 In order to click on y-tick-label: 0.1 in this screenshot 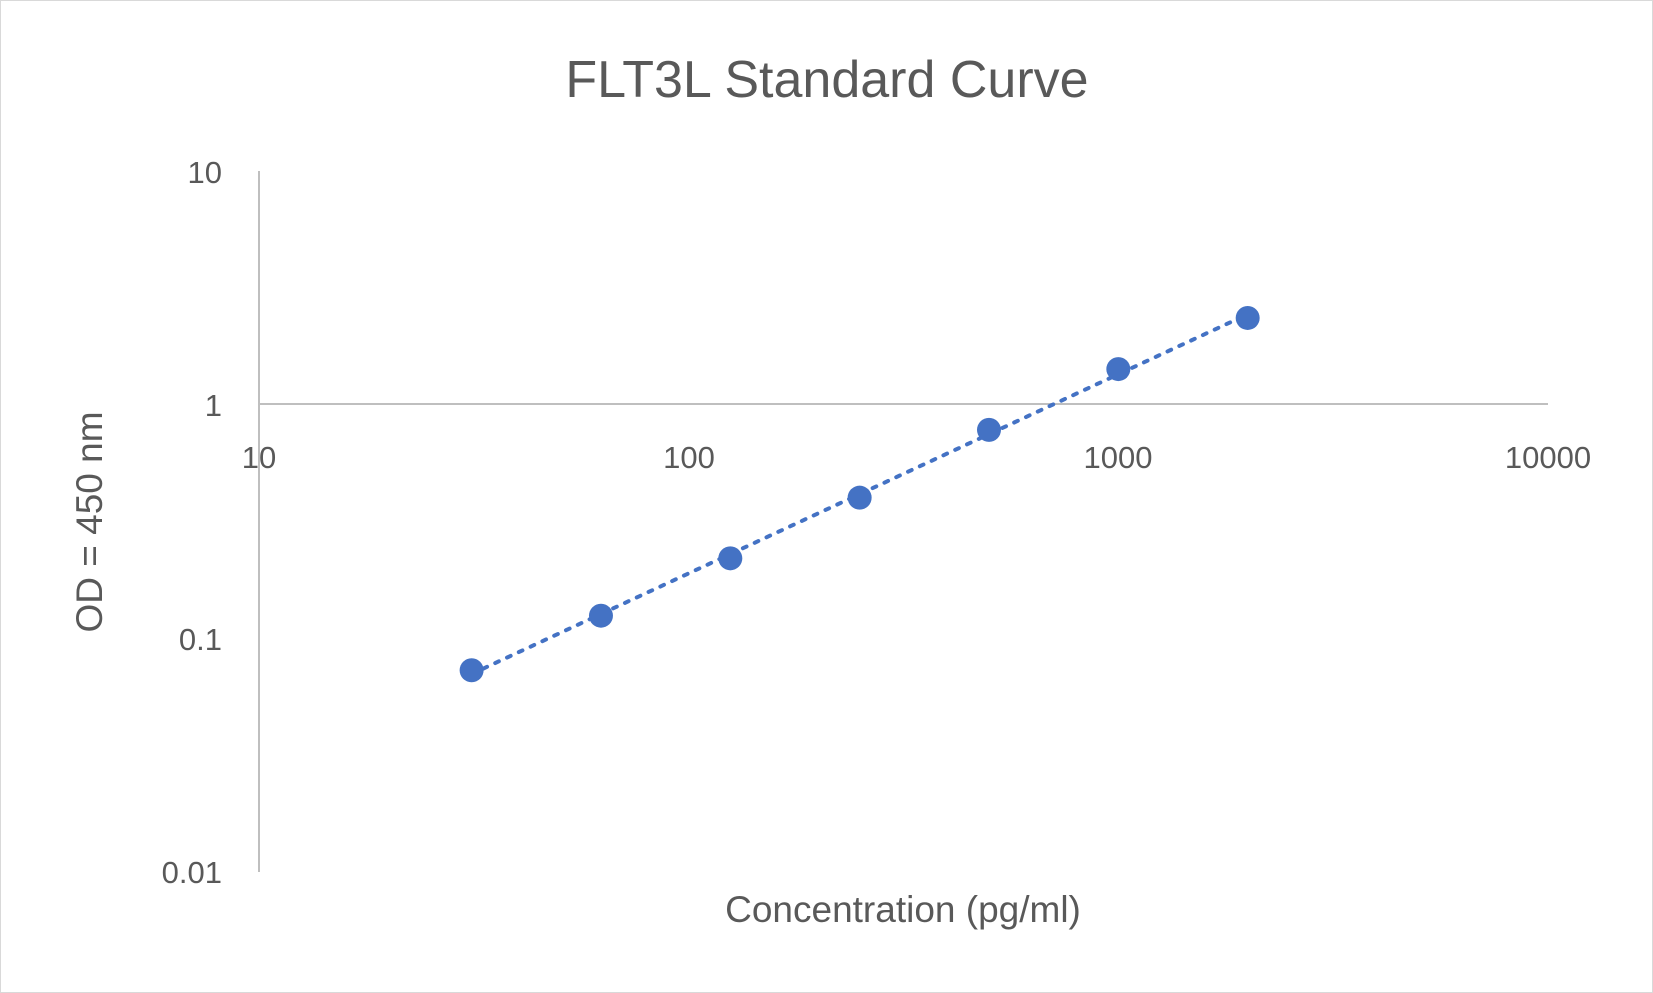, I will do `click(200, 639)`.